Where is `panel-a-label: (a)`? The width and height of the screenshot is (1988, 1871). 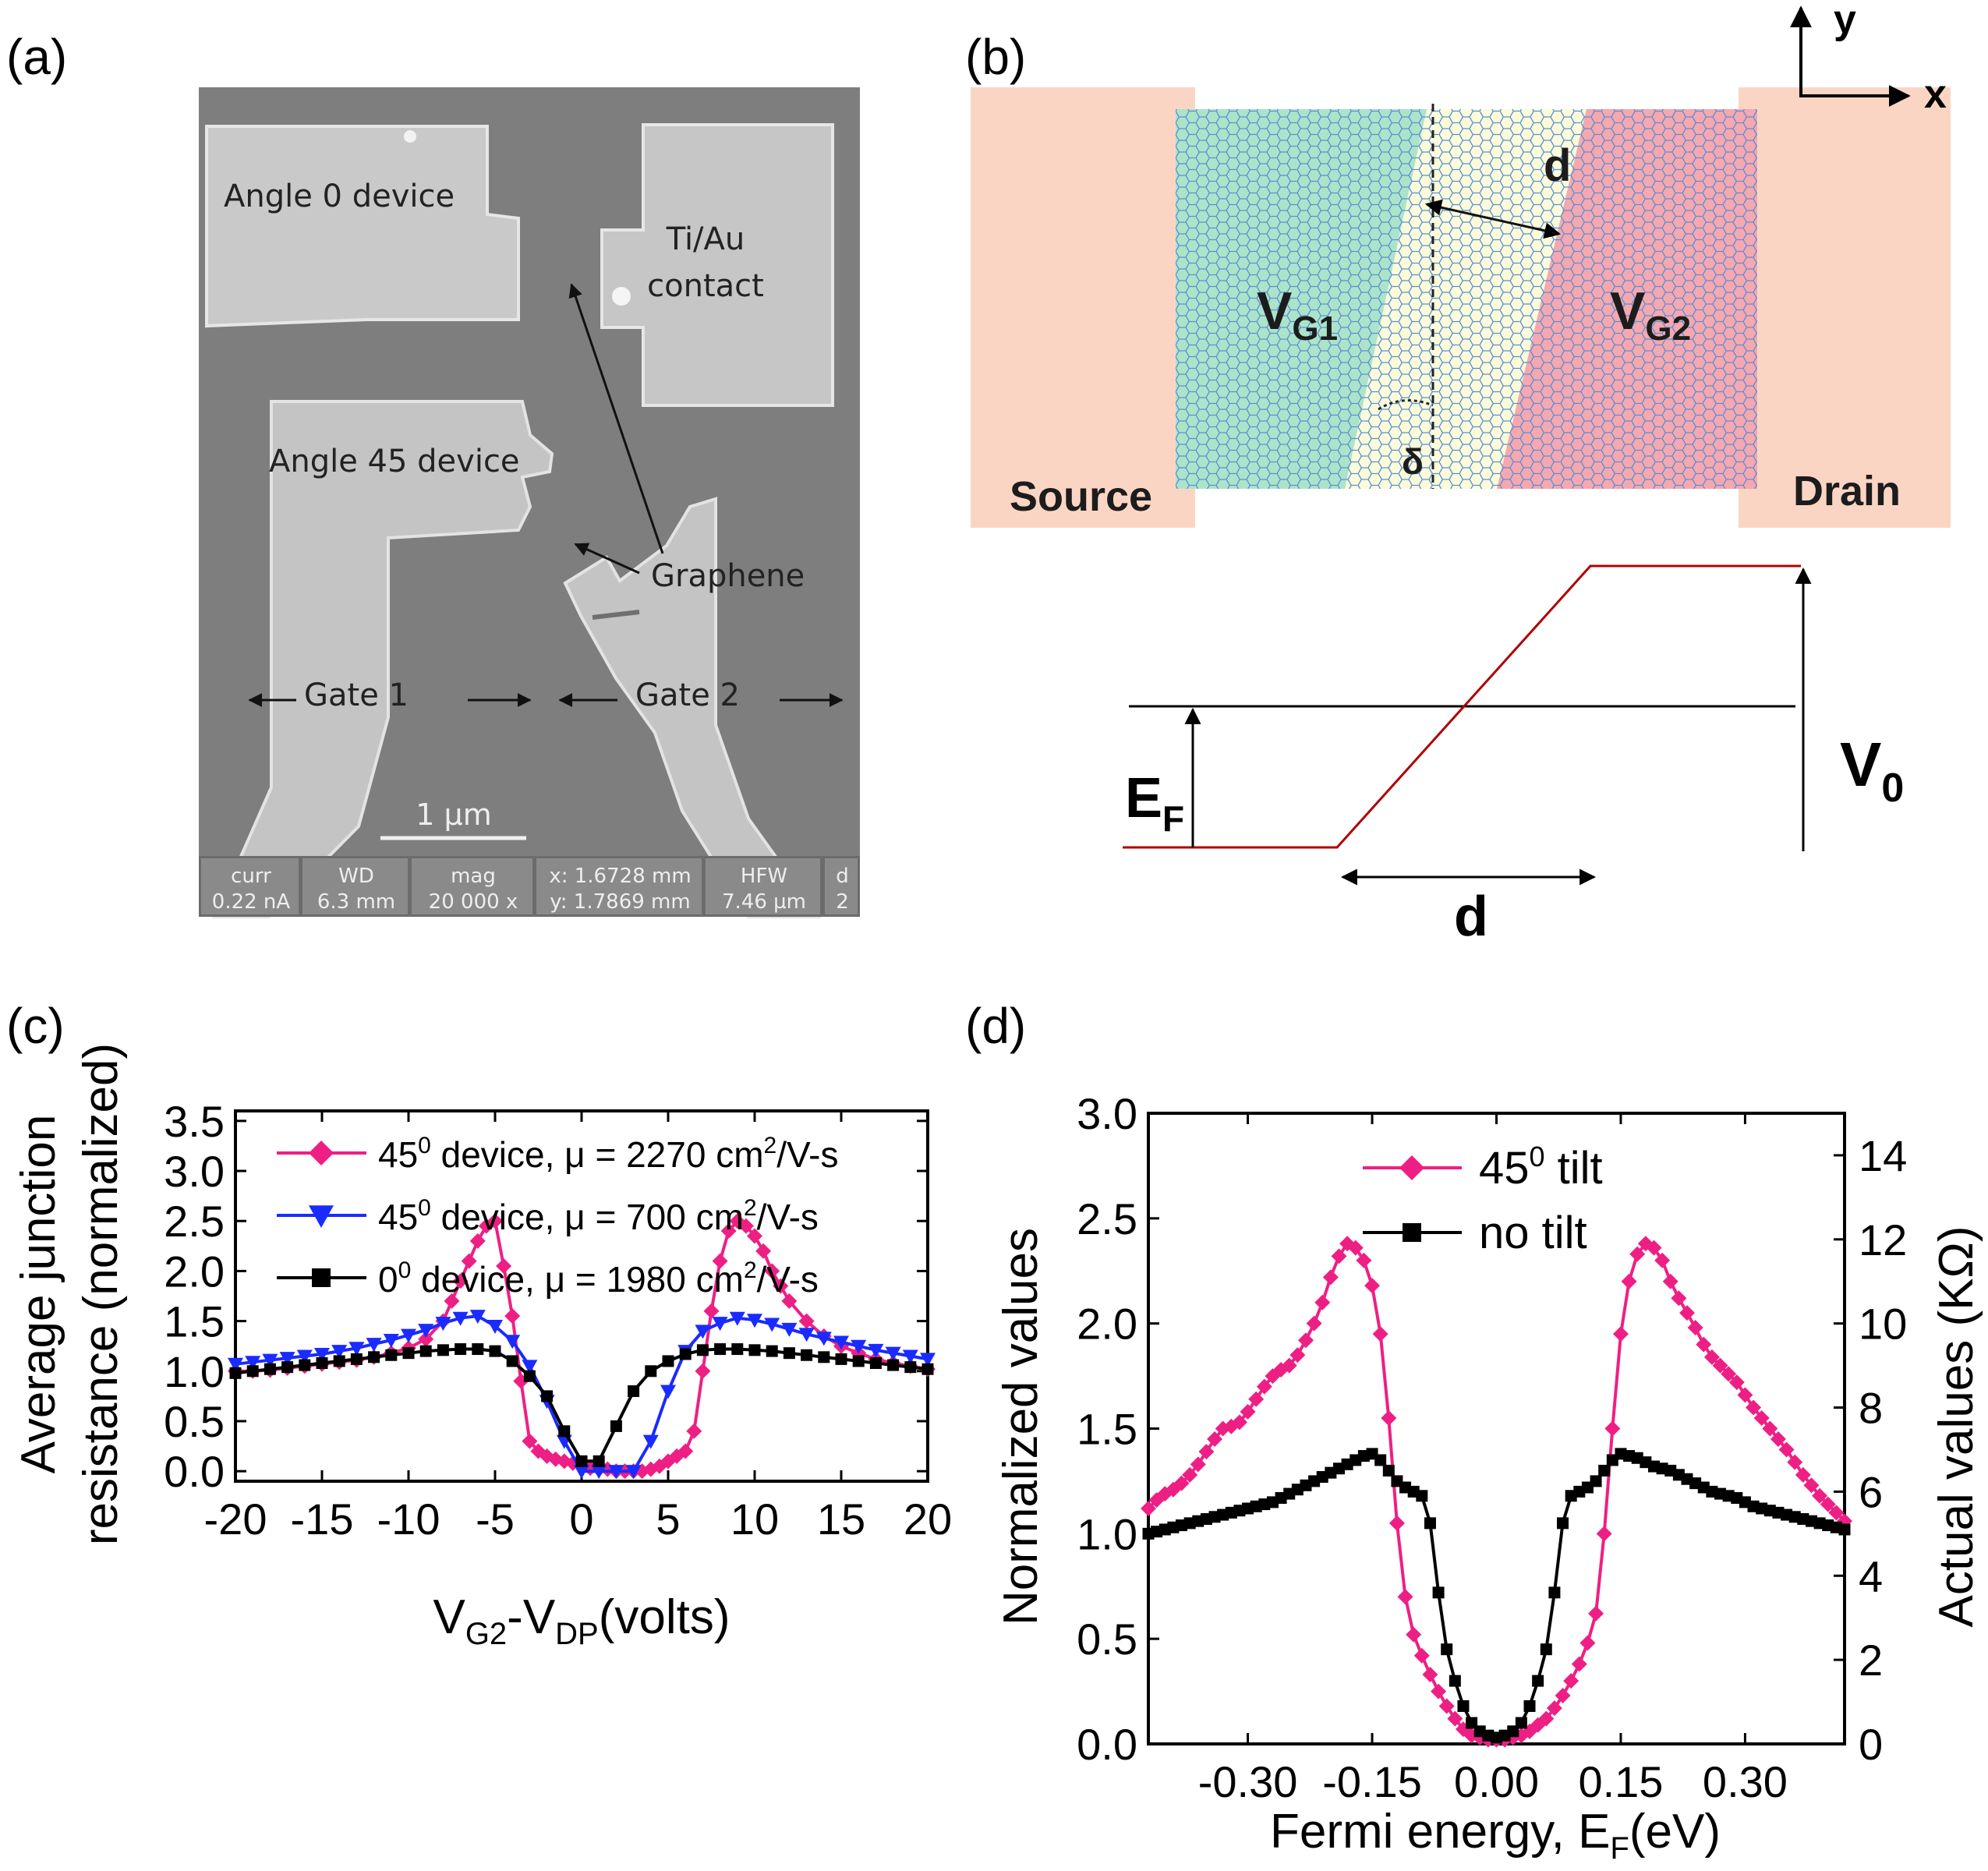 panel-a-label: (a) is located at coordinates (36, 57).